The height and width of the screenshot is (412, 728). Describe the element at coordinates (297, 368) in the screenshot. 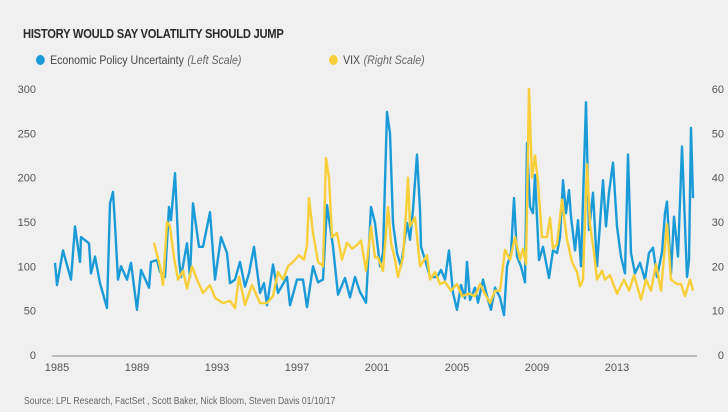

I see `x-tick-label: 1997` at that location.